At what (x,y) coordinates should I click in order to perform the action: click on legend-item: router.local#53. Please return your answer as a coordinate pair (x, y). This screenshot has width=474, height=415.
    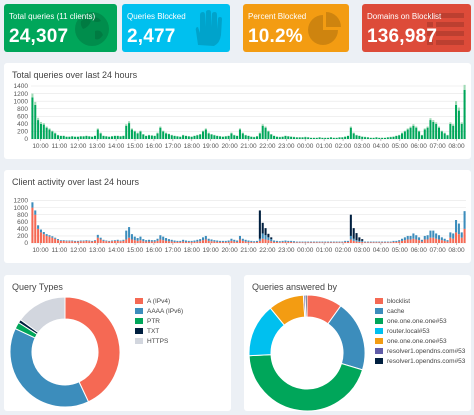
    Looking at the image, I should click on (420, 331).